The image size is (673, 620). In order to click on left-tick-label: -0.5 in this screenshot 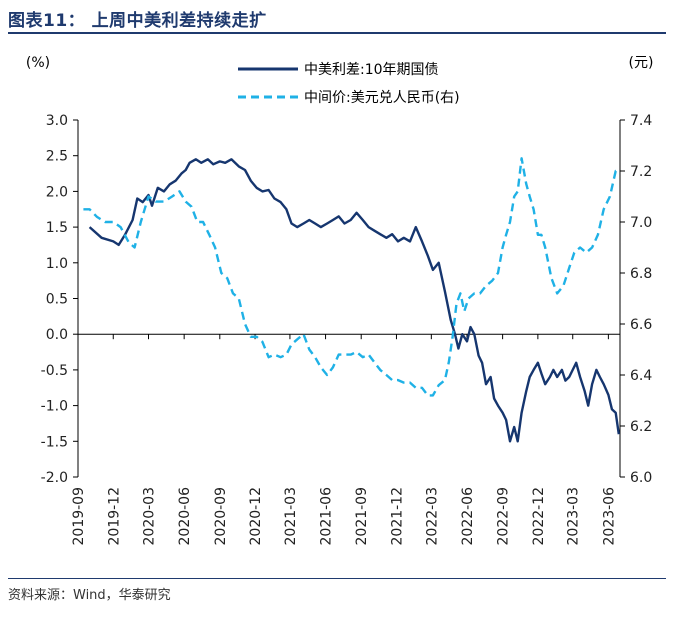, I will do `click(54, 371)`.